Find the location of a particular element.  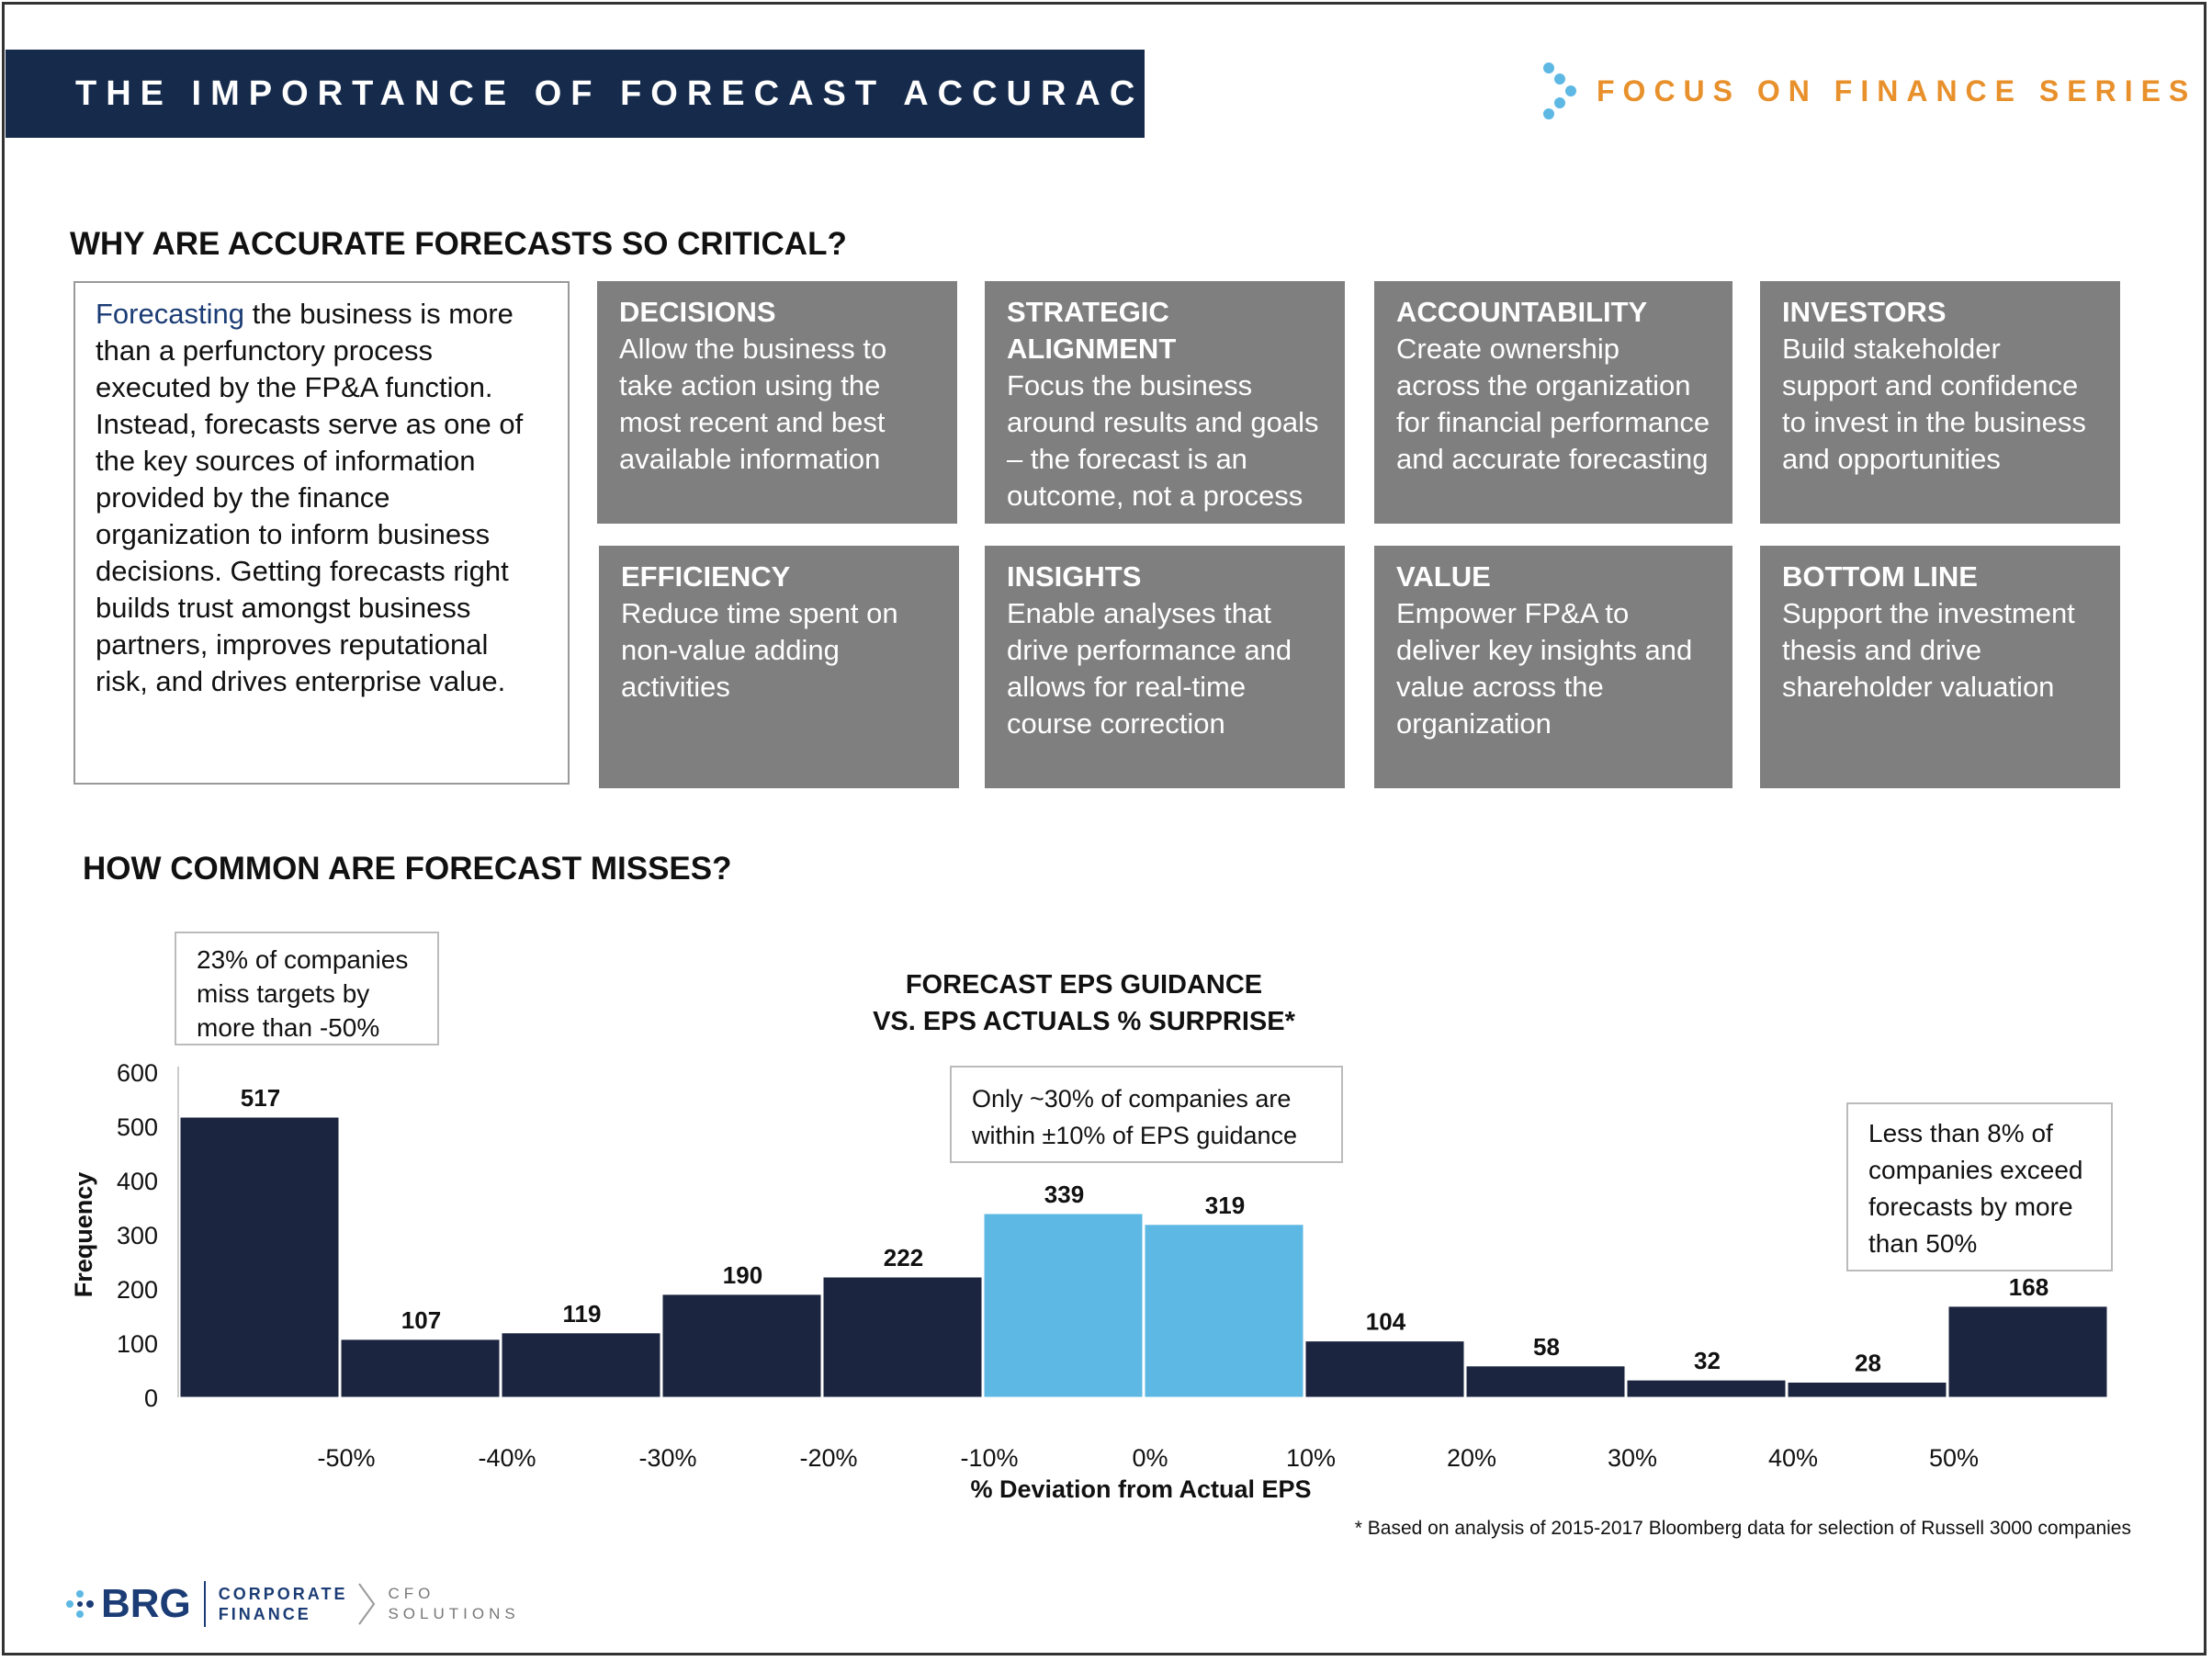

brg-logo: BRG CORPORATE FINANCE CFO SOLUTIONS is located at coordinates (292, 1604).